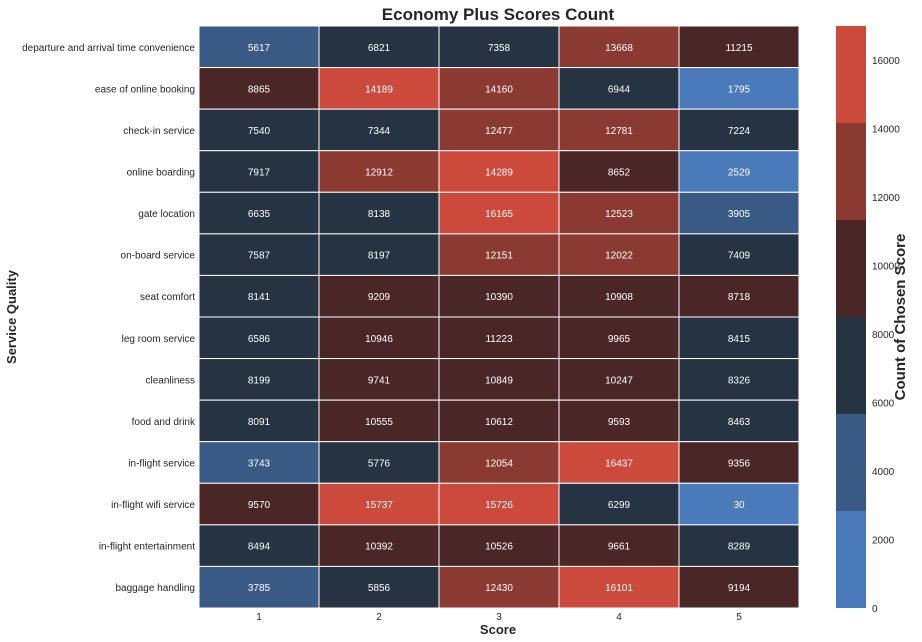 Image resolution: width=922 pixels, height=642 pixels. What do you see at coordinates (619, 256) in the screenshot?
I see `cell-value-label: 12022` at bounding box center [619, 256].